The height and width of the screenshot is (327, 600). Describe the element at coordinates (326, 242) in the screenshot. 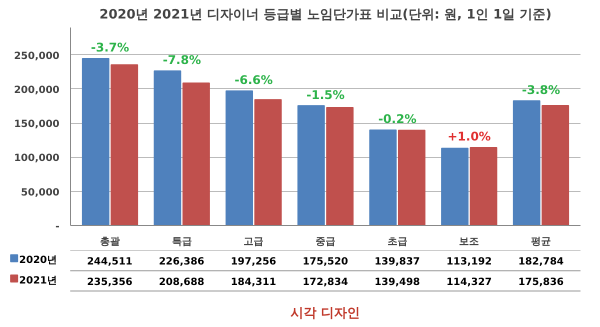

I see `x-tick-label: 중급` at that location.